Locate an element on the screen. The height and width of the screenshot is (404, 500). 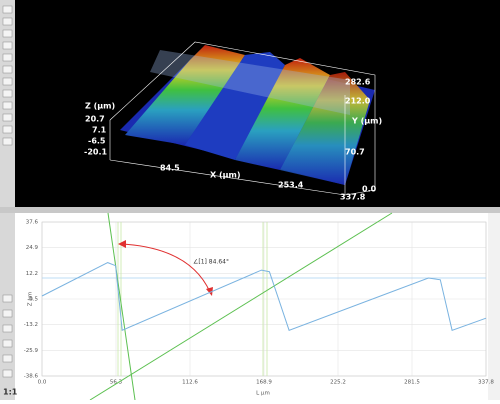
x-tick: 84.5 is located at coordinates (170, 168).